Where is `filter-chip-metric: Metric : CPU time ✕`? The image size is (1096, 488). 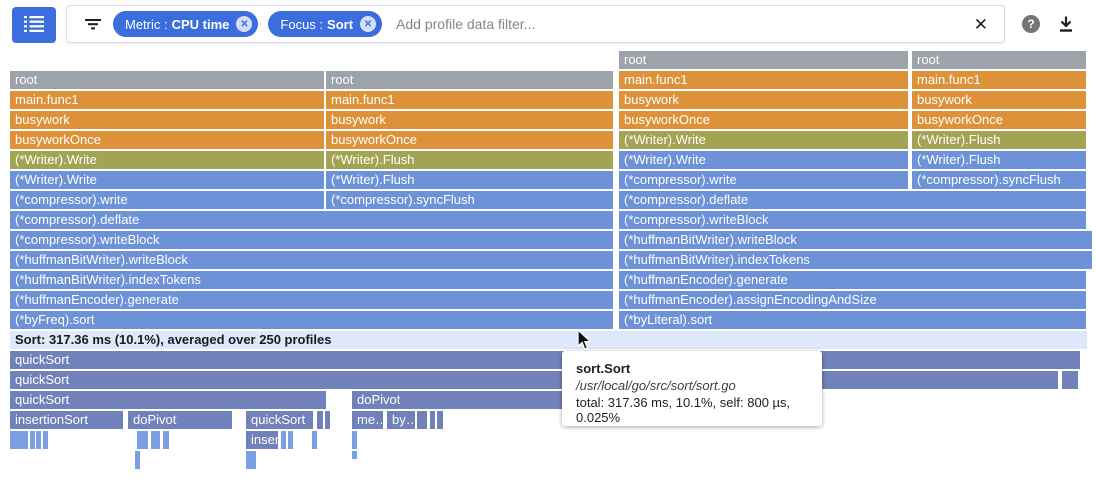 filter-chip-metric: Metric : CPU time ✕ is located at coordinates (186, 24).